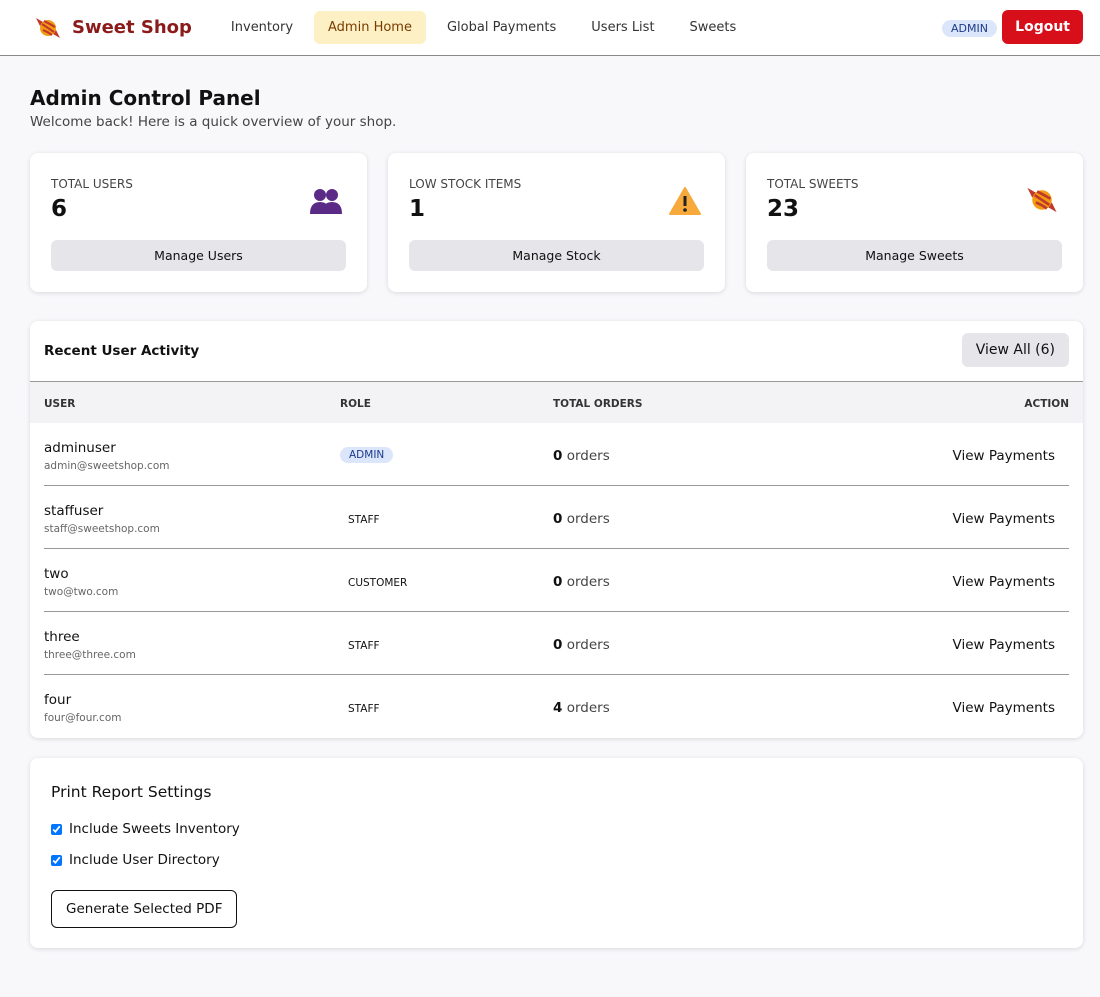  I want to click on nav-link: Admin Home, so click(370, 27).